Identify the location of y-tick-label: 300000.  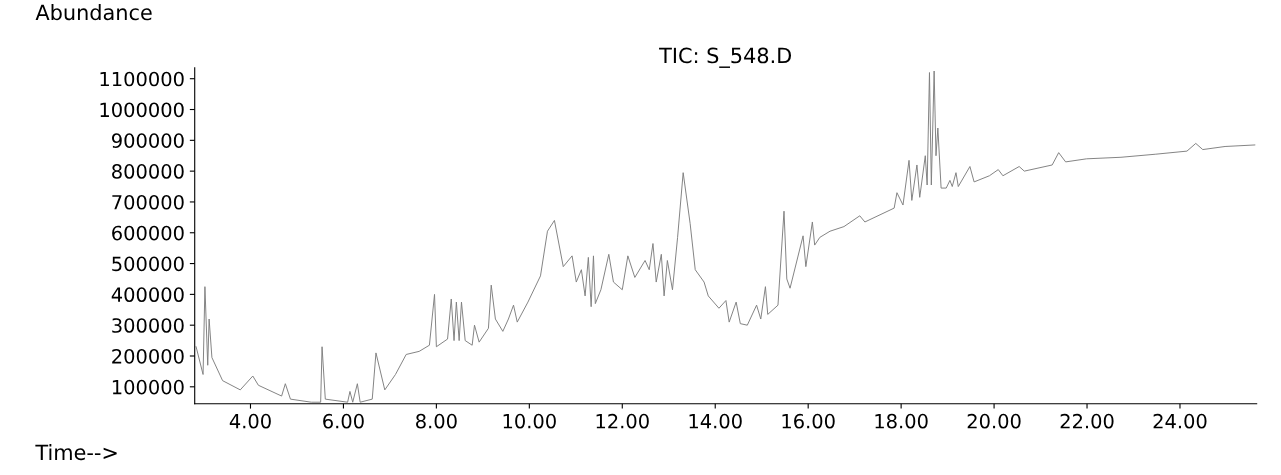
(148, 325).